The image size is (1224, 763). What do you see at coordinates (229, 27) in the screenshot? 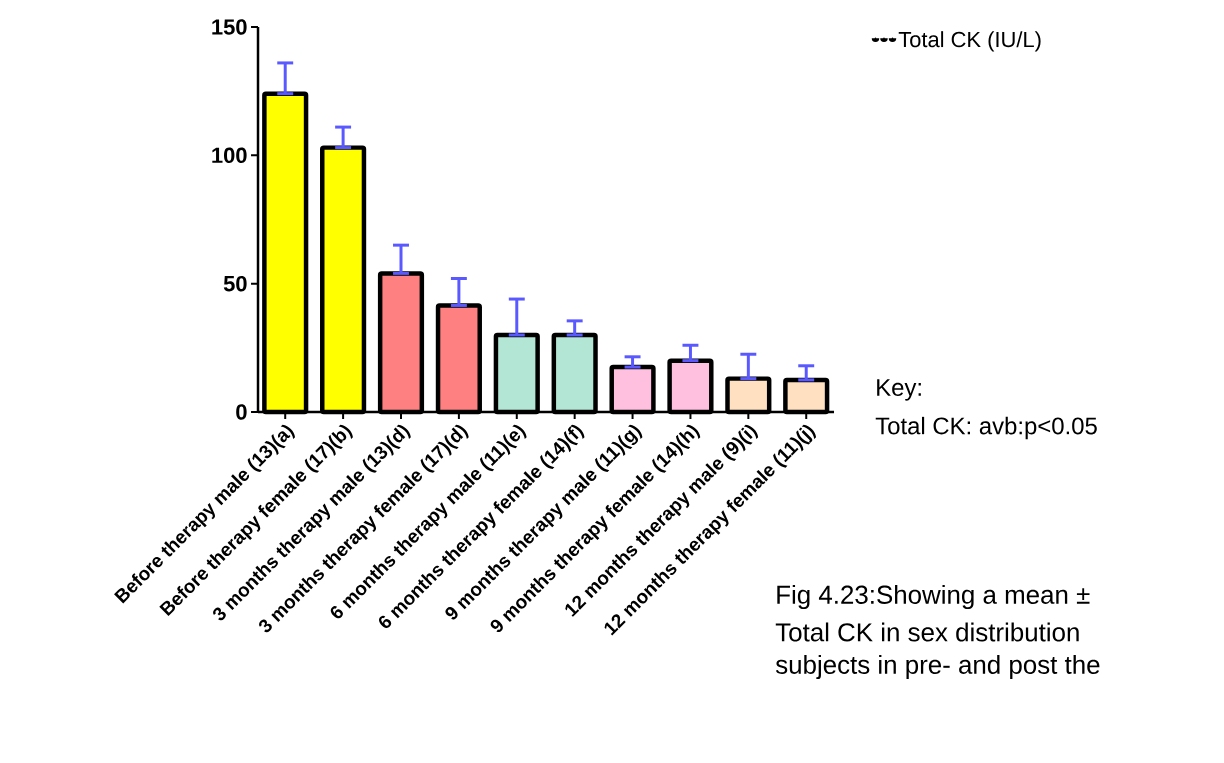
I see `y-tick-label: 150` at bounding box center [229, 27].